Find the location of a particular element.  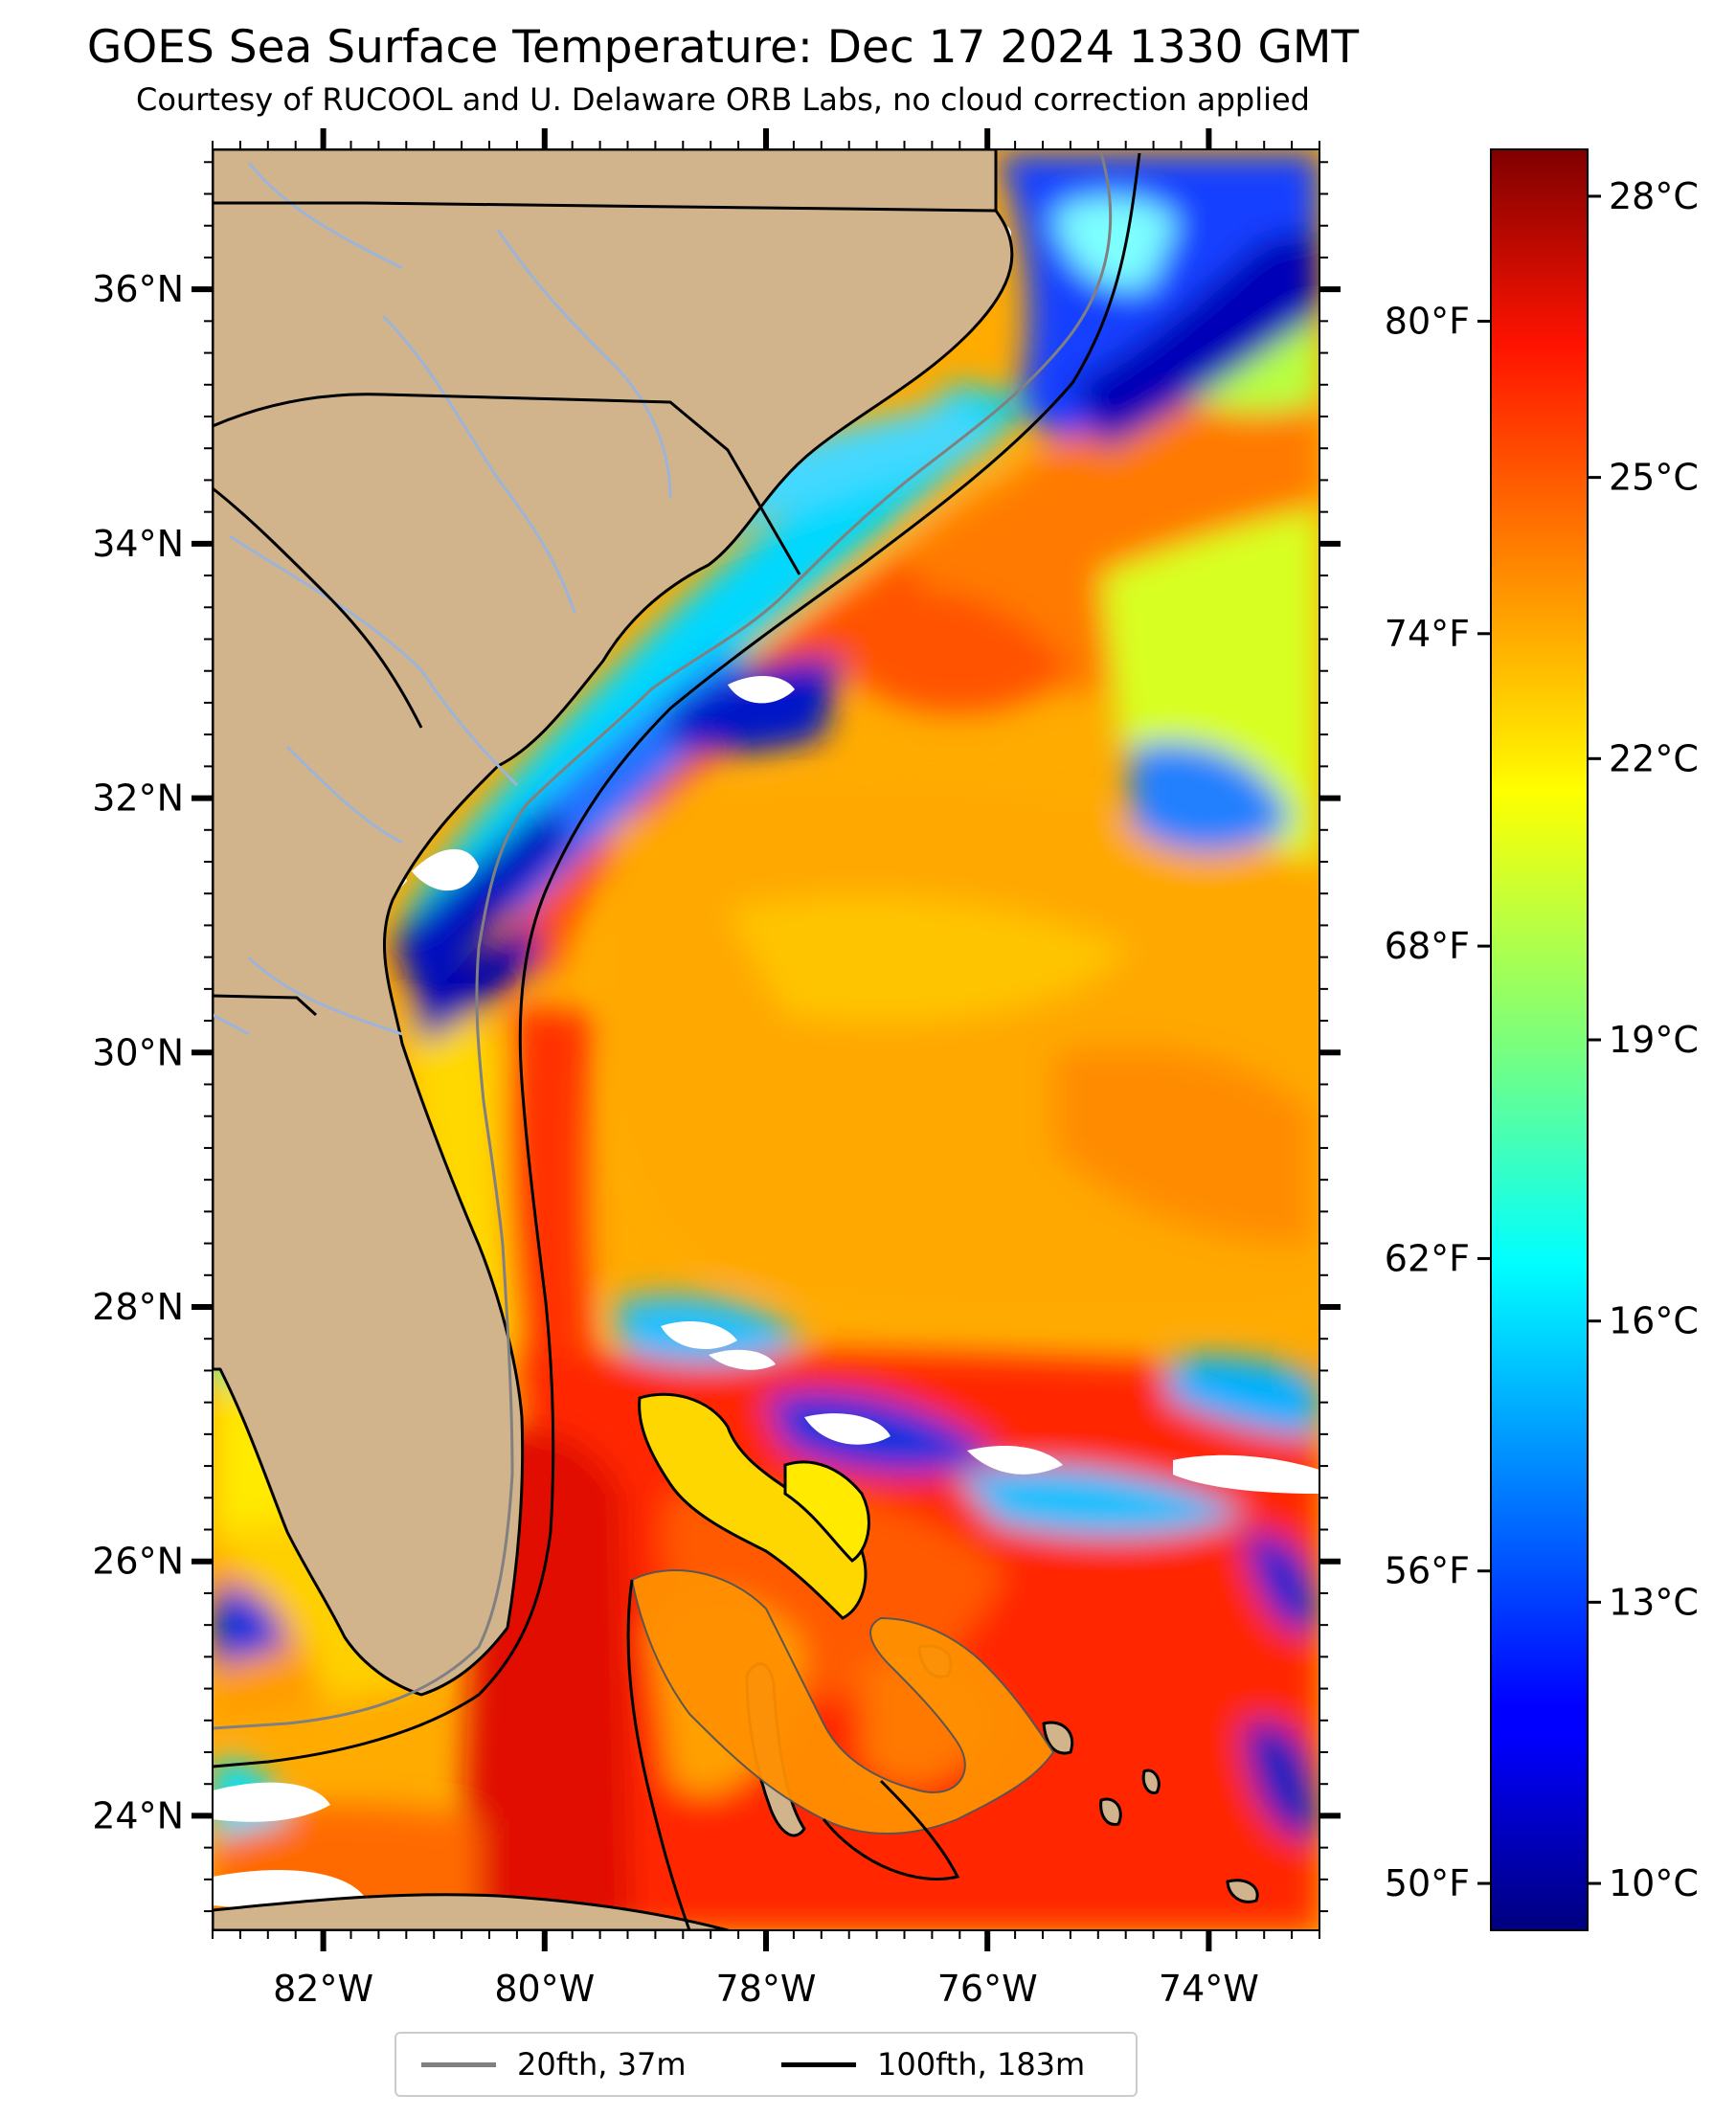

colorbar-celsius-label: 28°C is located at coordinates (1654, 196).